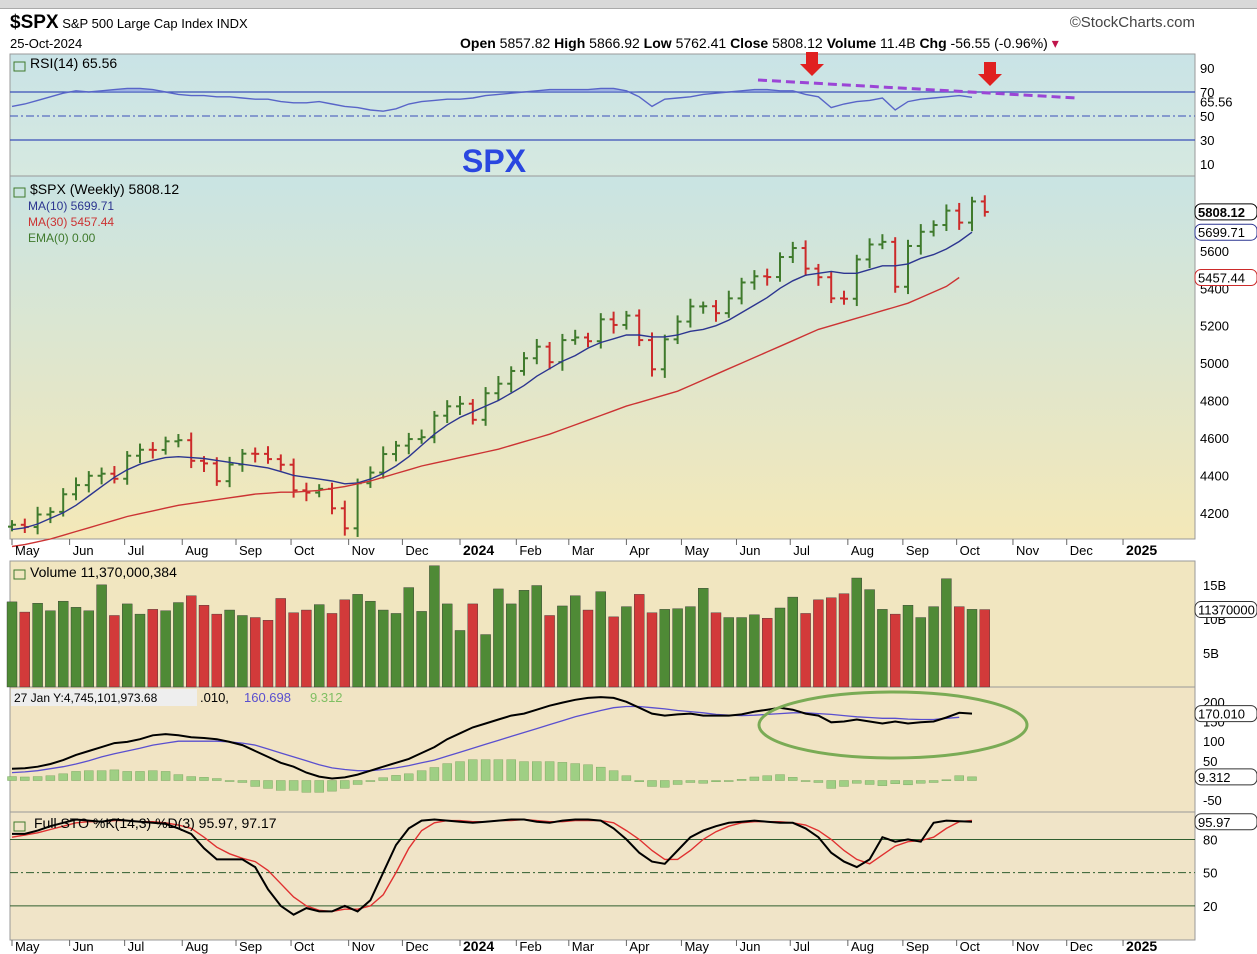  What do you see at coordinates (1214, 438) in the screenshot?
I see `price-tick-label: 4600` at bounding box center [1214, 438].